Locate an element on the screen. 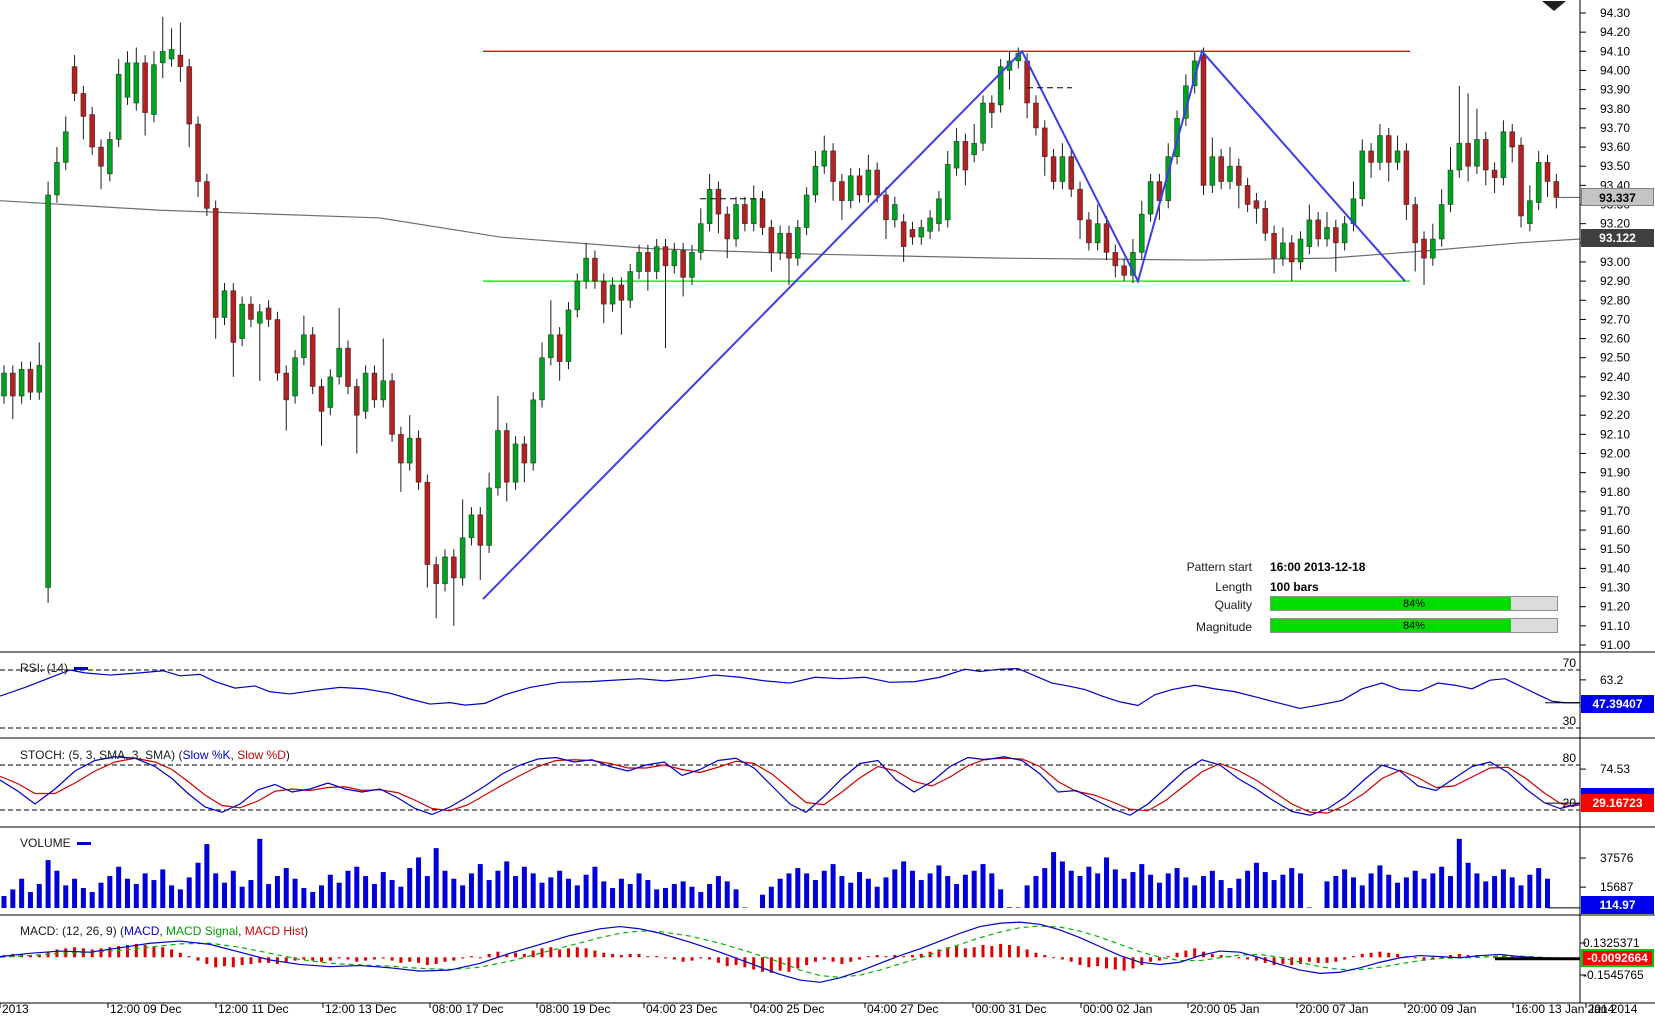 The image size is (1655, 1017). svg-text: 12:00 11 Dec is located at coordinates (253, 1009).